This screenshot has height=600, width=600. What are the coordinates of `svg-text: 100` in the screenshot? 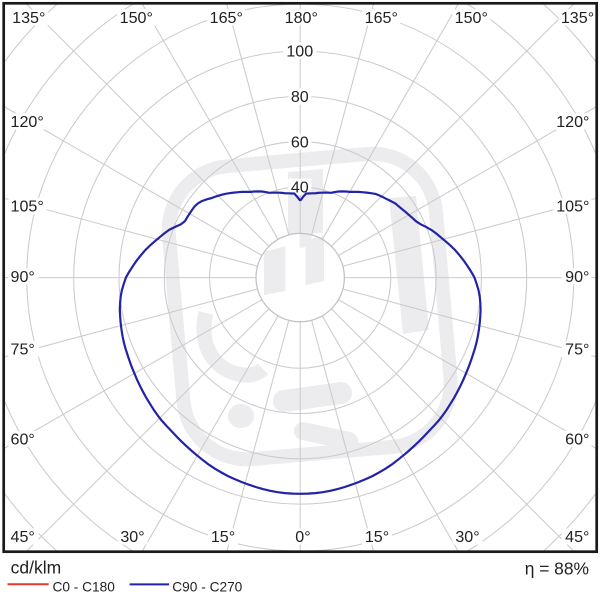 It's located at (299, 51).